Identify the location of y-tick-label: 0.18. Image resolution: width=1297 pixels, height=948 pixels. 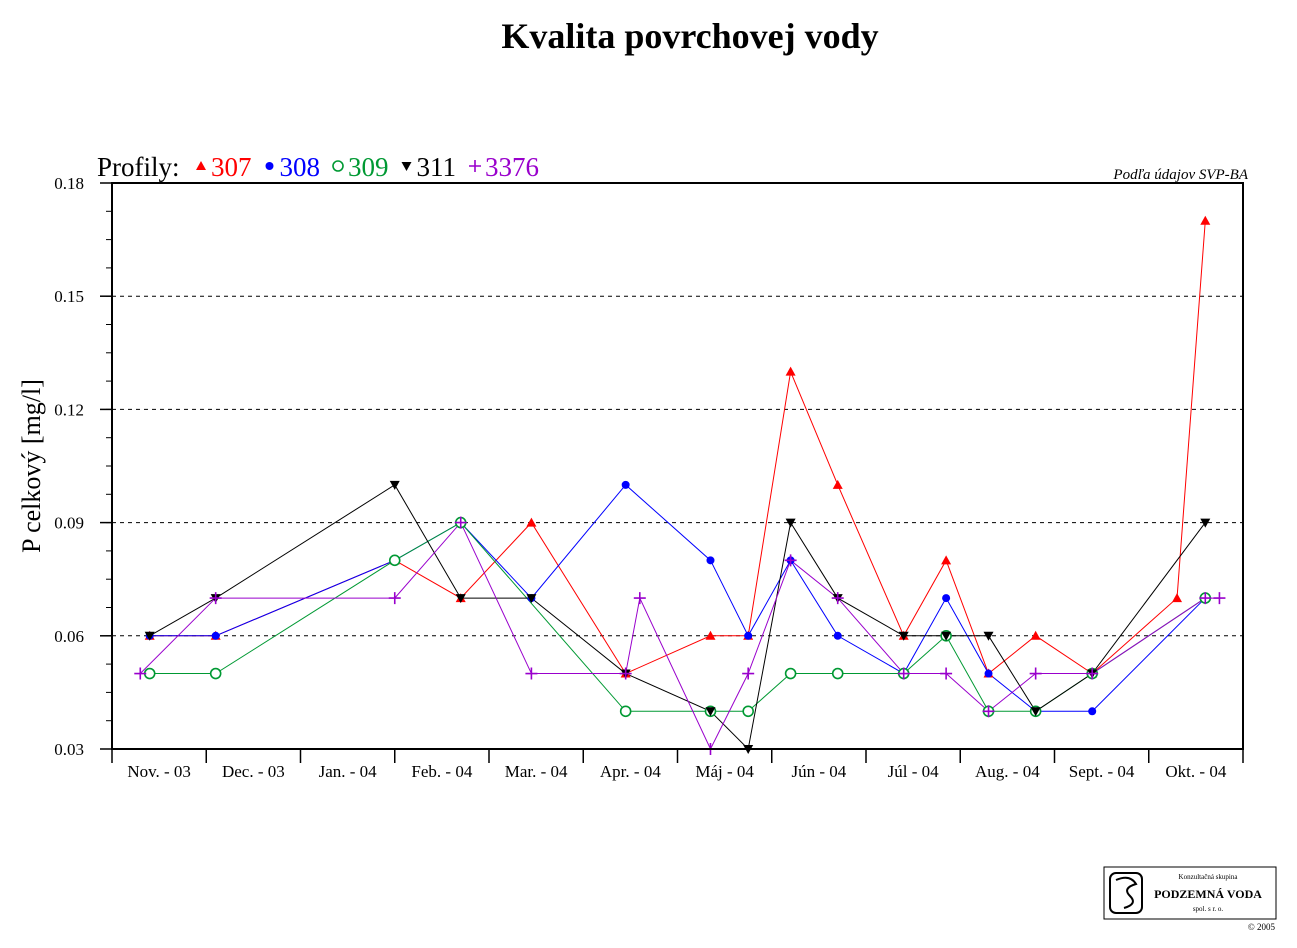
(69, 183).